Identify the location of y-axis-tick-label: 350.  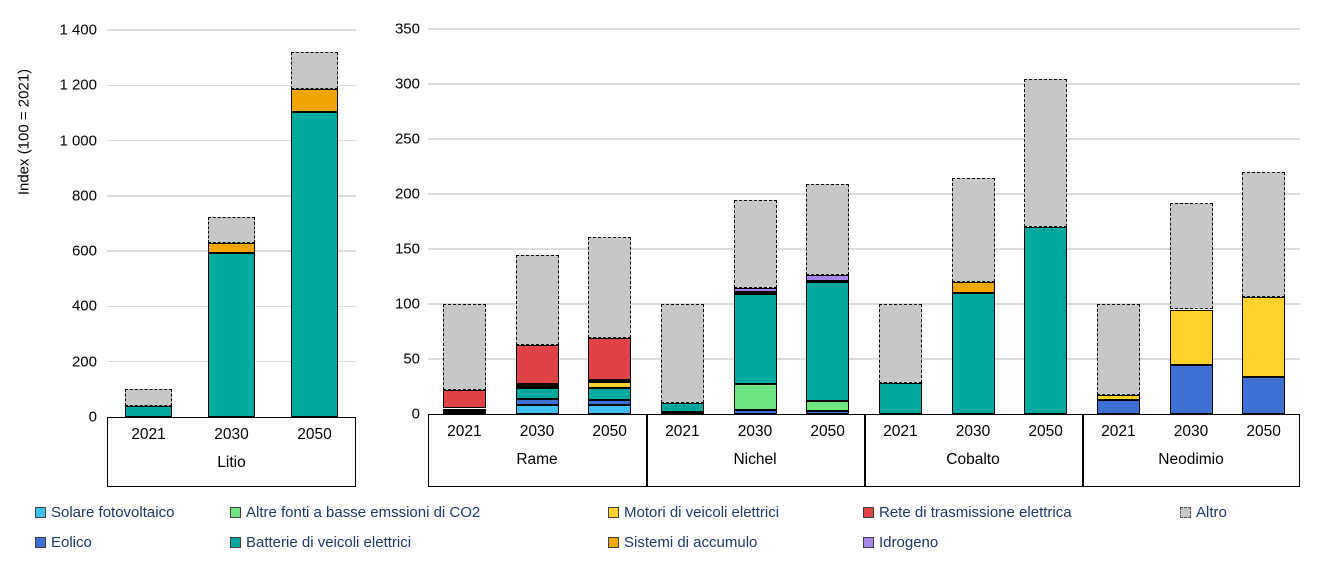
(407, 29).